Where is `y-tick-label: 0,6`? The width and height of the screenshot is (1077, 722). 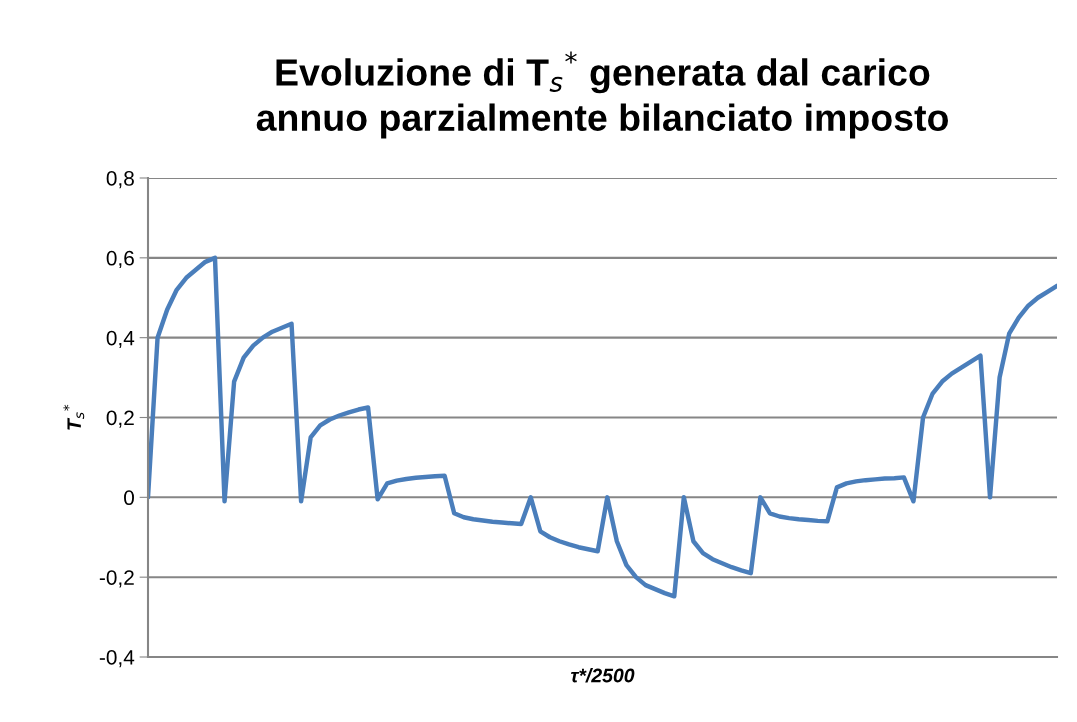 y-tick-label: 0,6 is located at coordinates (120, 259).